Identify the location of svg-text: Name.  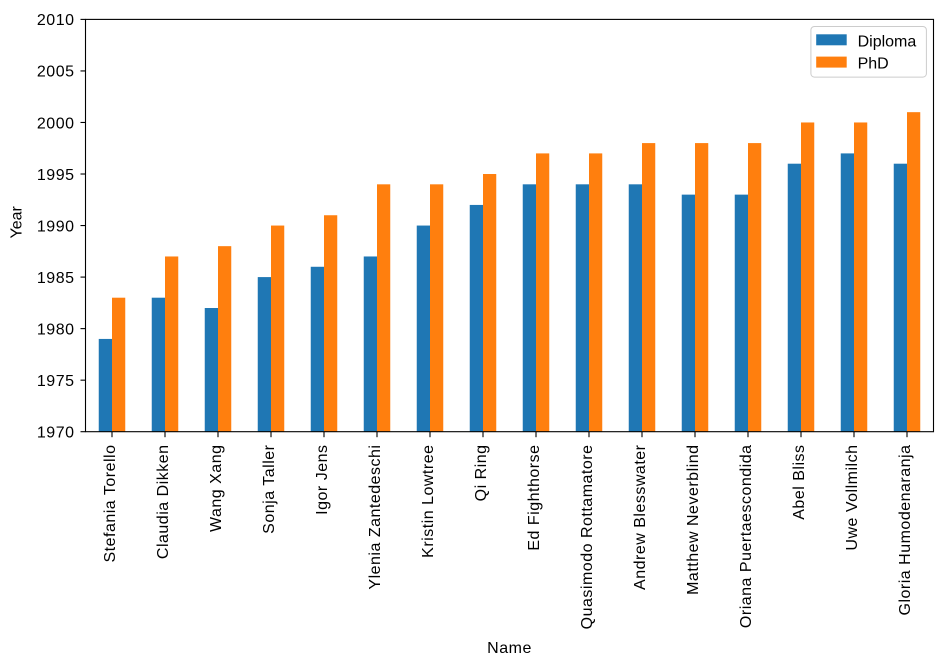
(509, 648).